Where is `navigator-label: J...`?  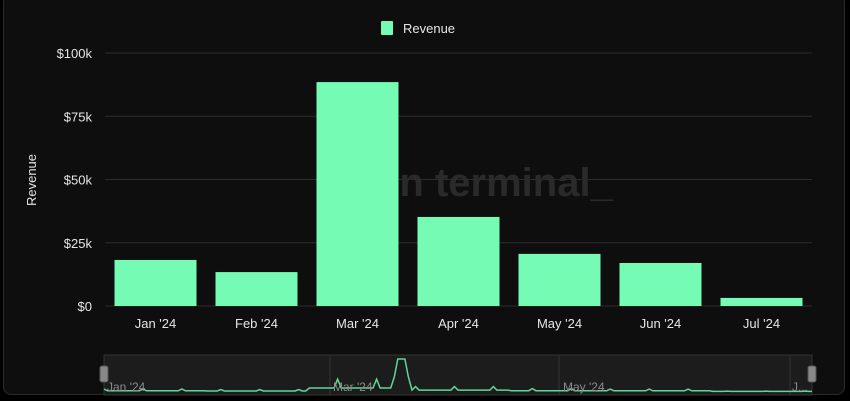
navigator-label: J... is located at coordinates (800, 387).